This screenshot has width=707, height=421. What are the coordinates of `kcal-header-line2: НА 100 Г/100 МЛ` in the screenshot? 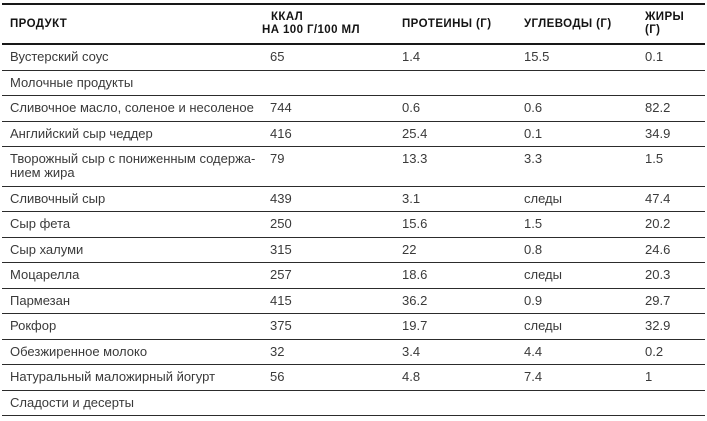 It's located at (311, 30).